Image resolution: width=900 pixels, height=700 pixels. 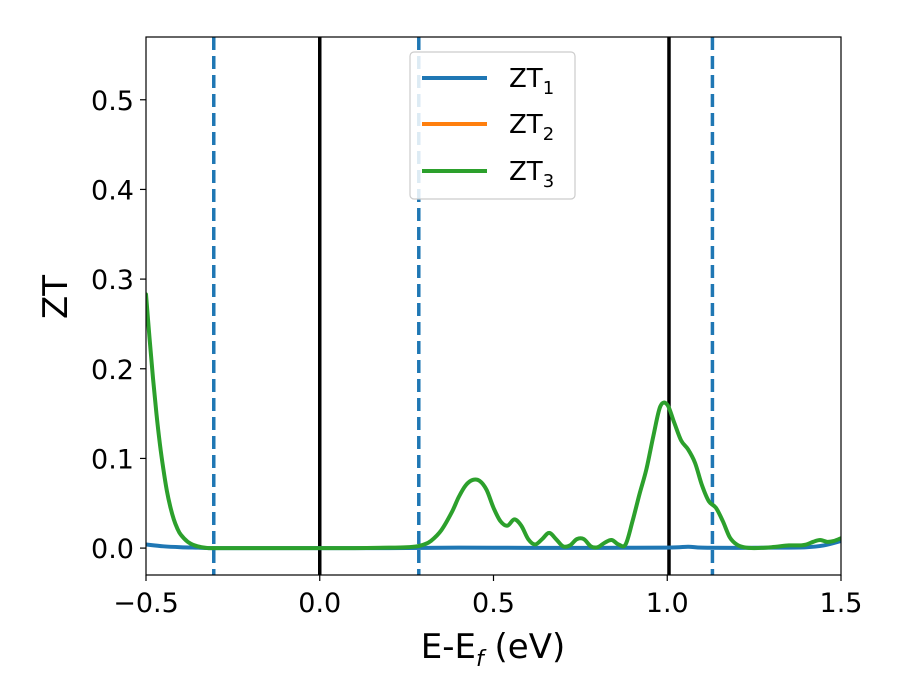 I want to click on y-axis-label: ZT, so click(x=56, y=297).